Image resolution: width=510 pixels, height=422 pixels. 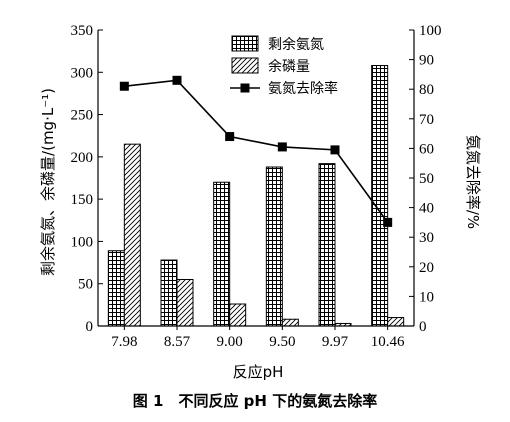 I want to click on y-tick-label: 300, so click(x=82, y=73).